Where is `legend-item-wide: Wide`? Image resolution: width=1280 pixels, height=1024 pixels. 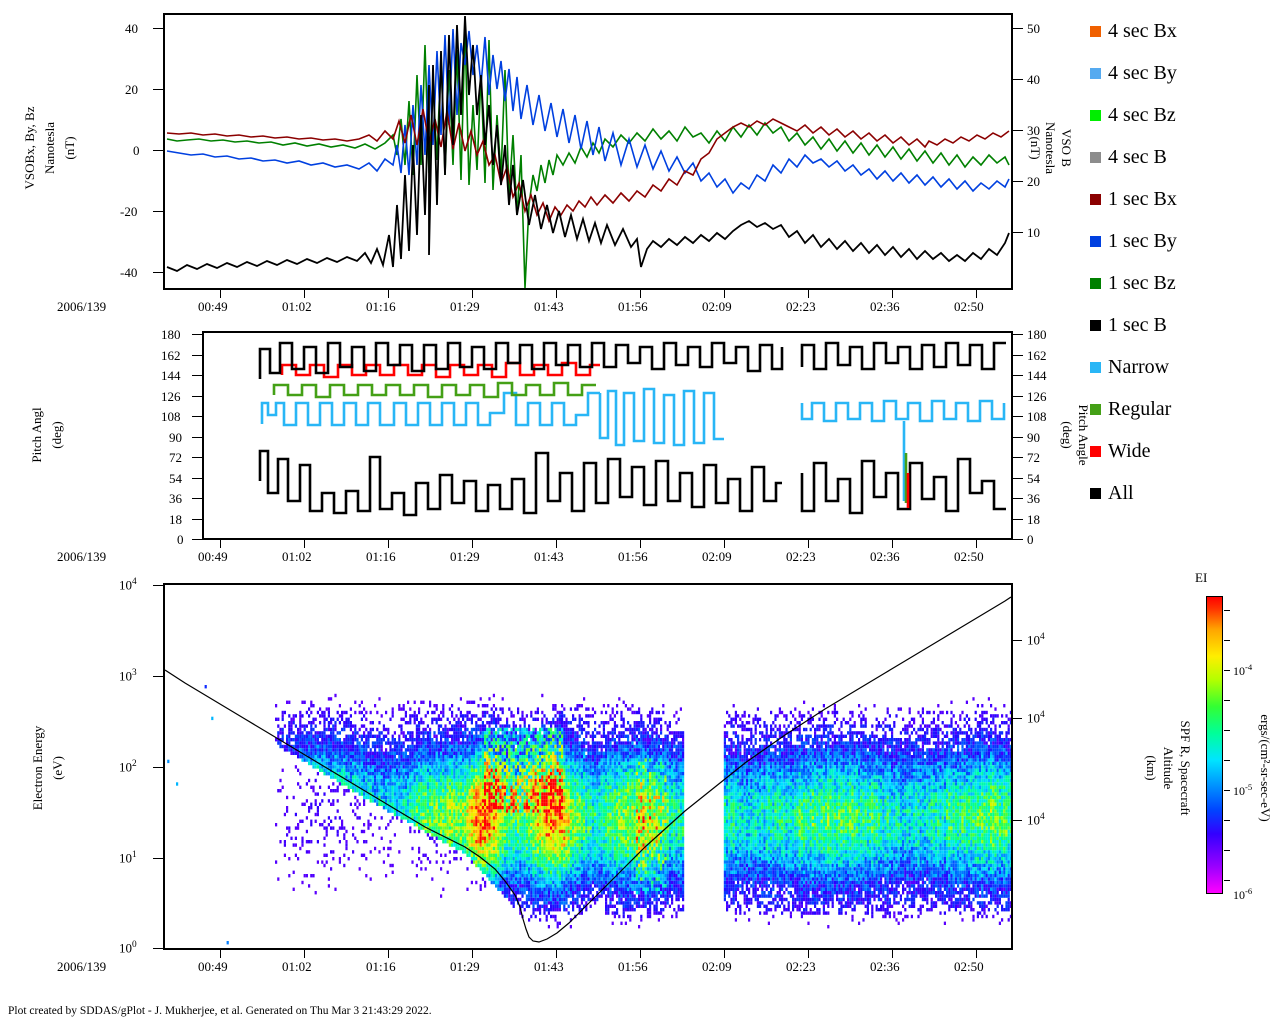 legend-item-wide: Wide is located at coordinates (1185, 451).